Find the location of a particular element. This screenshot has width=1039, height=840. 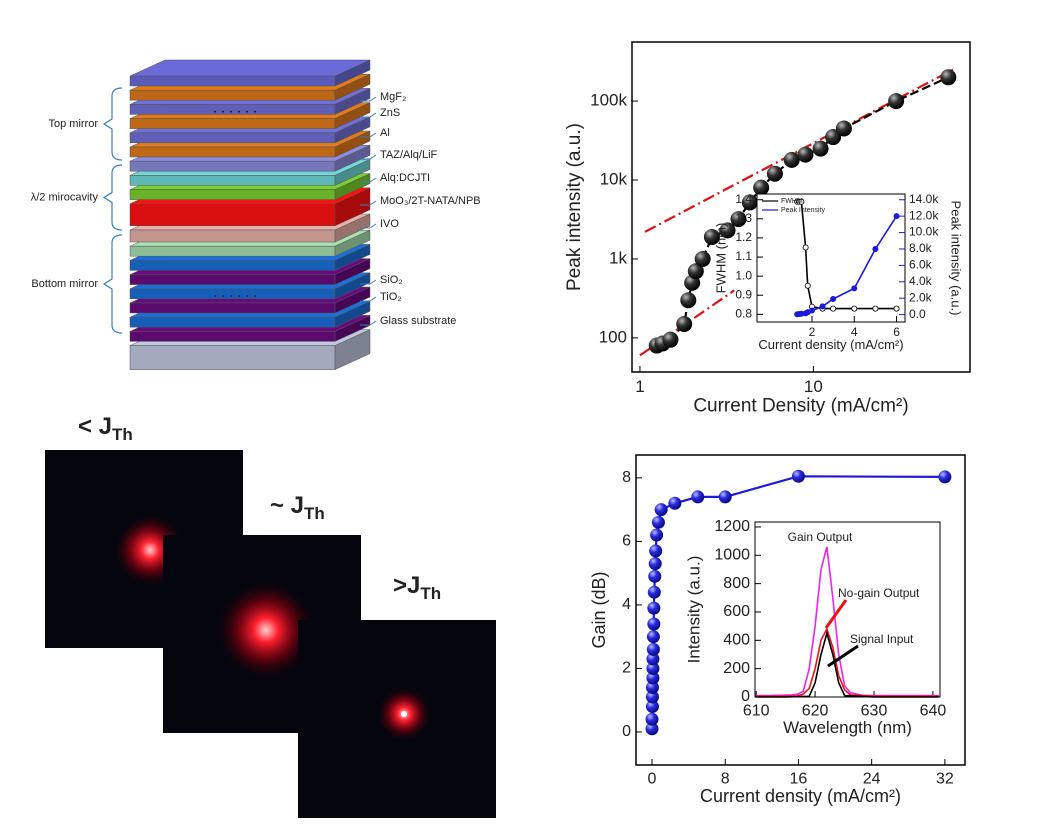

y-tick-label: 6 is located at coordinates (626, 541).